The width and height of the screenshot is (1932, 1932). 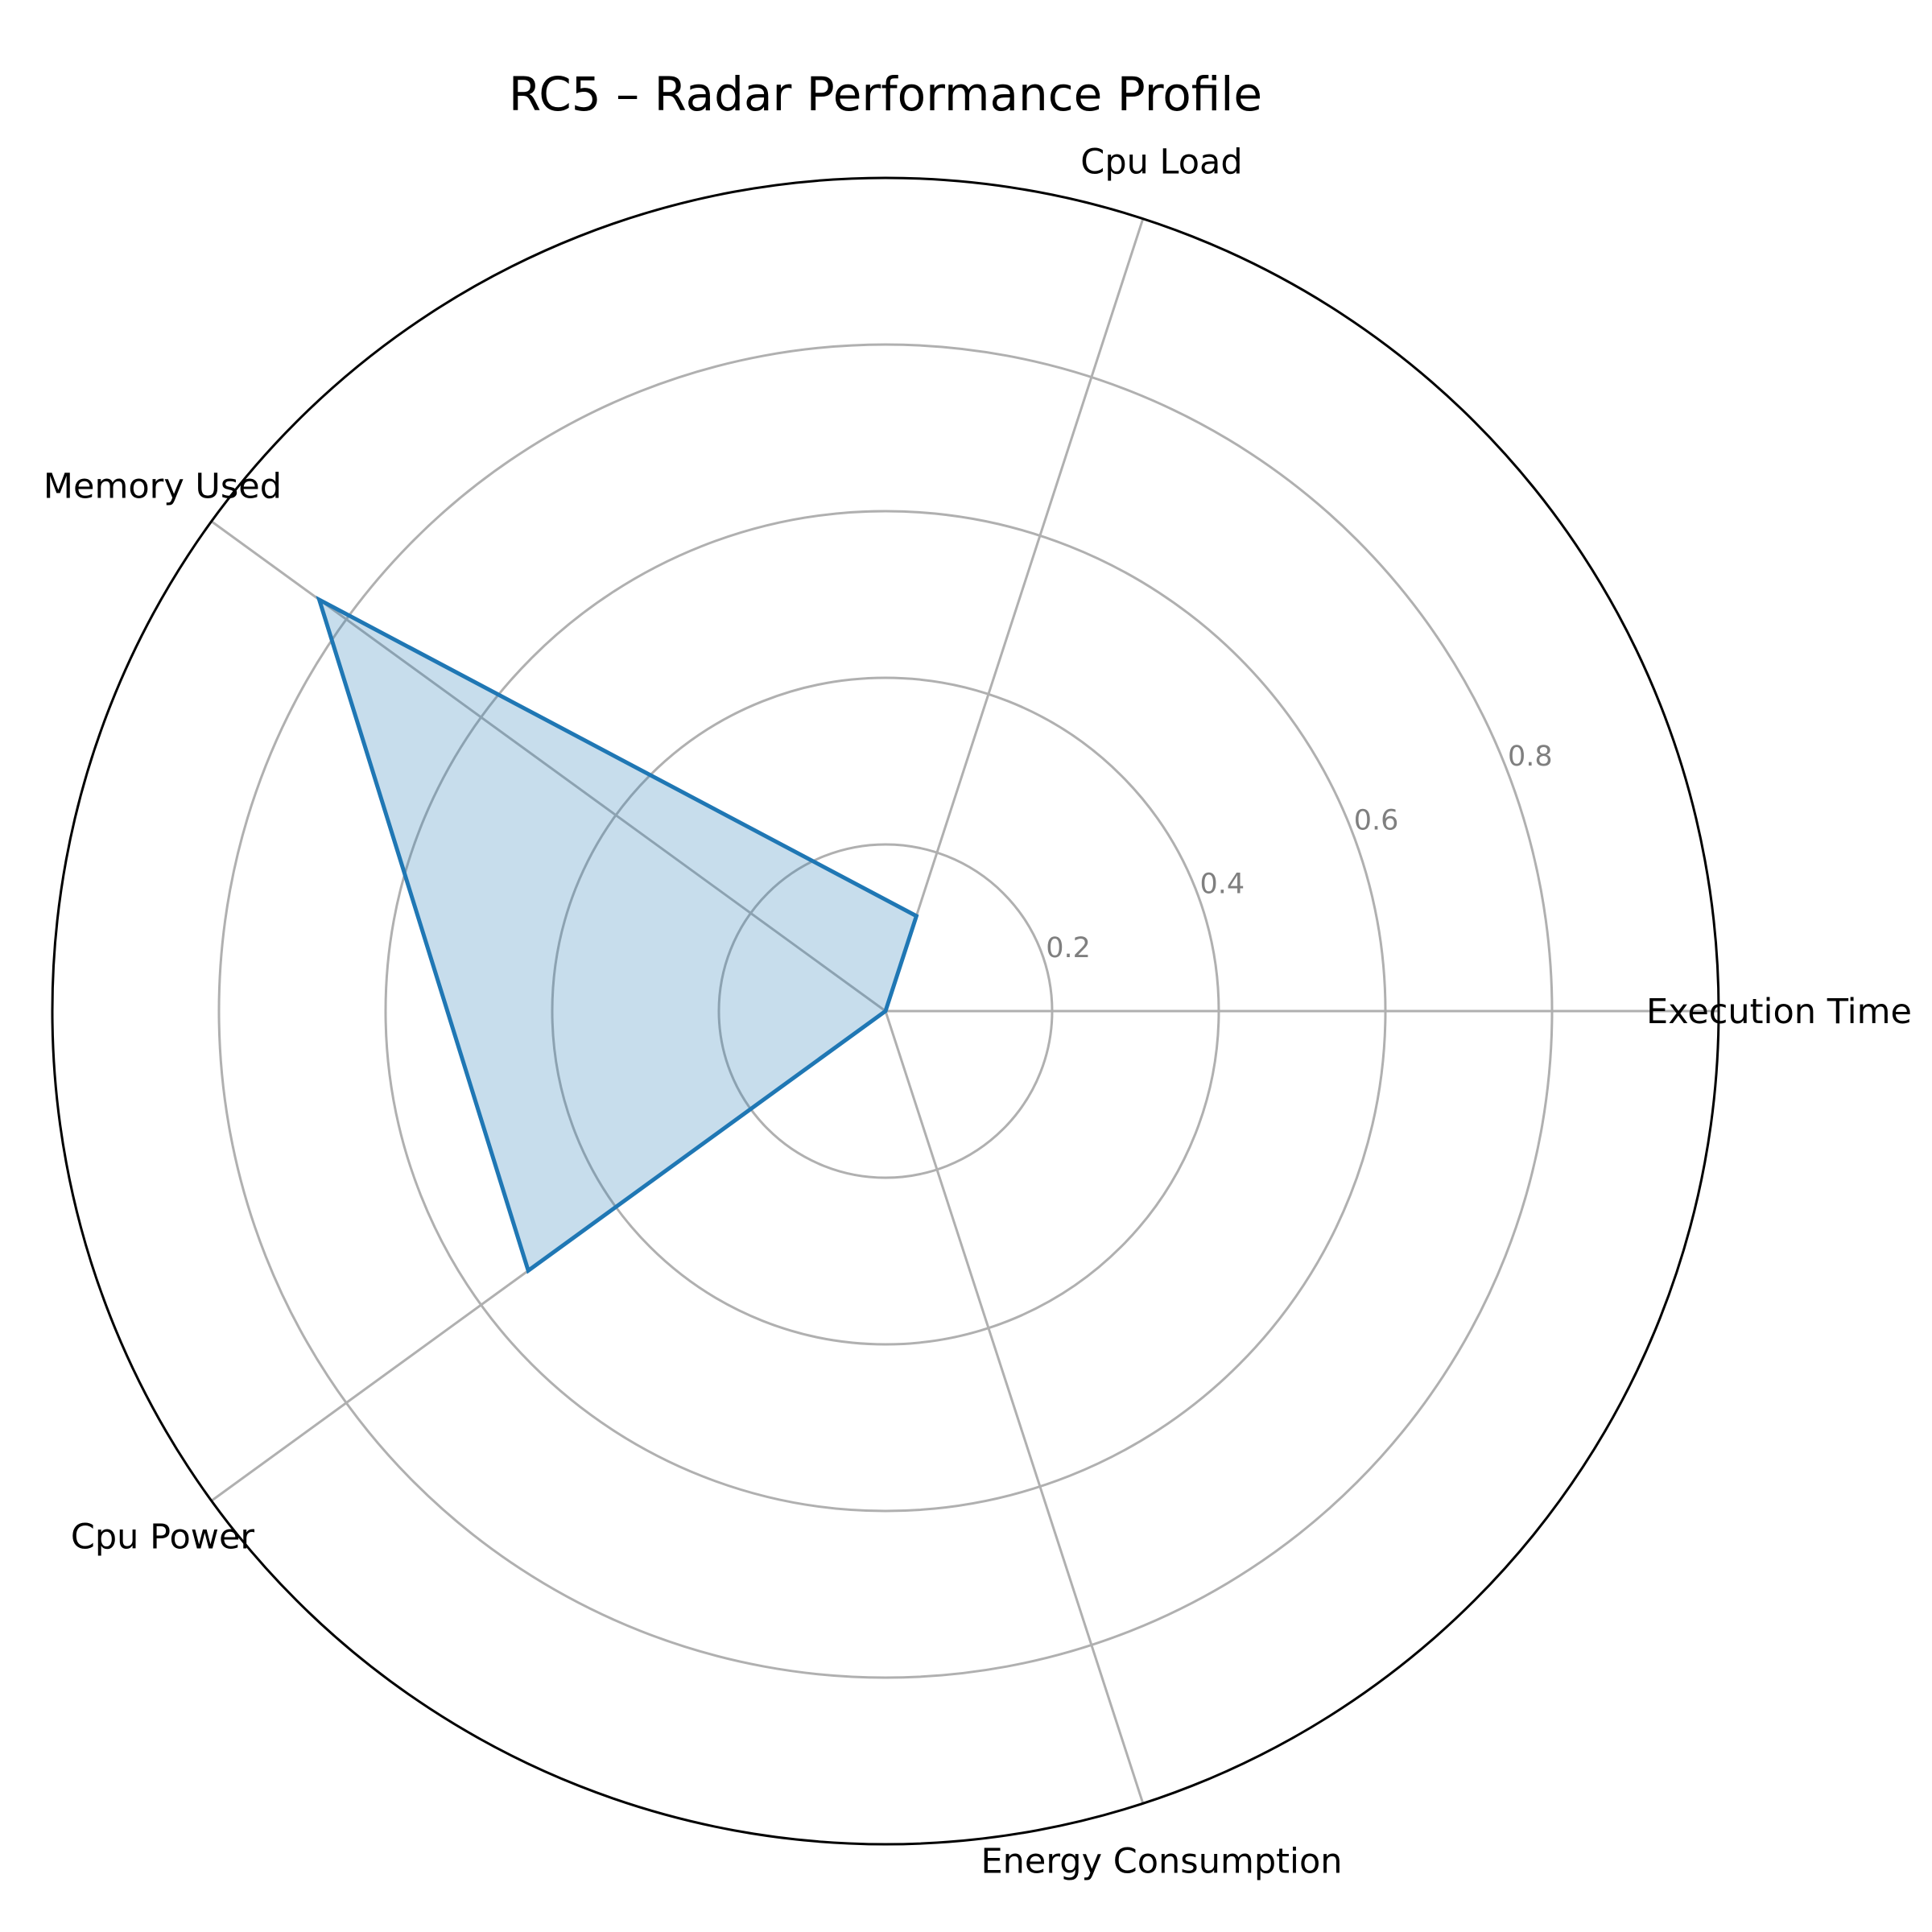 I want to click on r-tick-label: 0.8, so click(x=1530, y=757).